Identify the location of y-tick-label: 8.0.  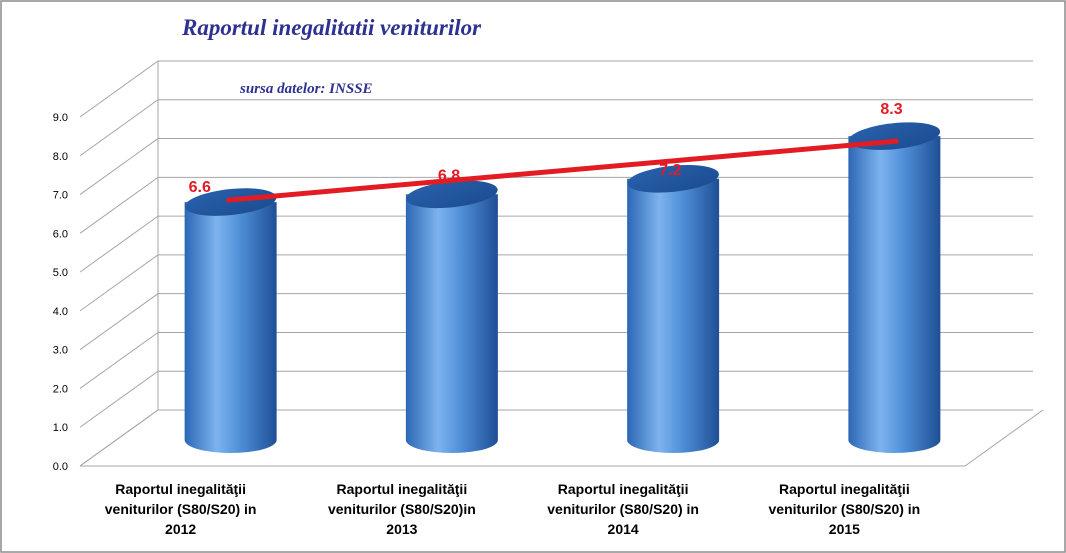
(60, 157).